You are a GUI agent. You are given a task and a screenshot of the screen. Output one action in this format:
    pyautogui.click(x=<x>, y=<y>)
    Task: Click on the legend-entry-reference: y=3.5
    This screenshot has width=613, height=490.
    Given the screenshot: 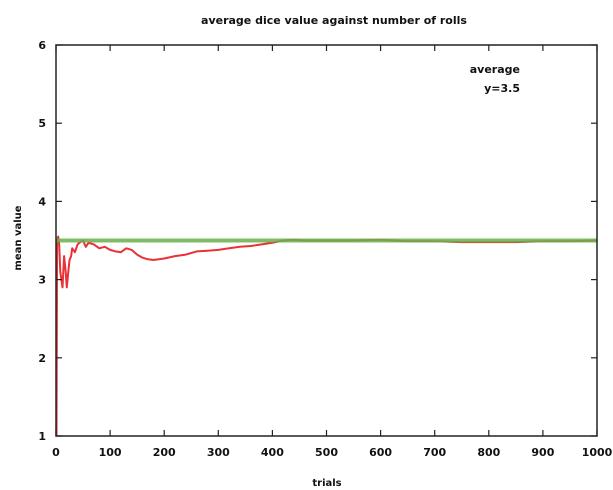 What is the action you would take?
    pyautogui.click(x=502, y=88)
    